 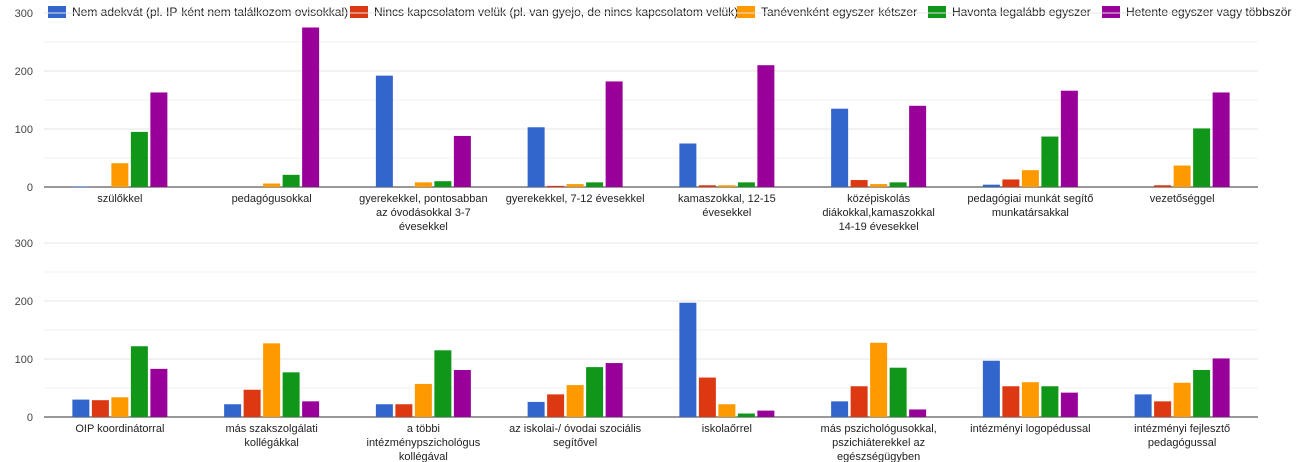 What do you see at coordinates (839, 12) in the screenshot?
I see `legend-label: Tanévenként egyszer-kétszer` at bounding box center [839, 12].